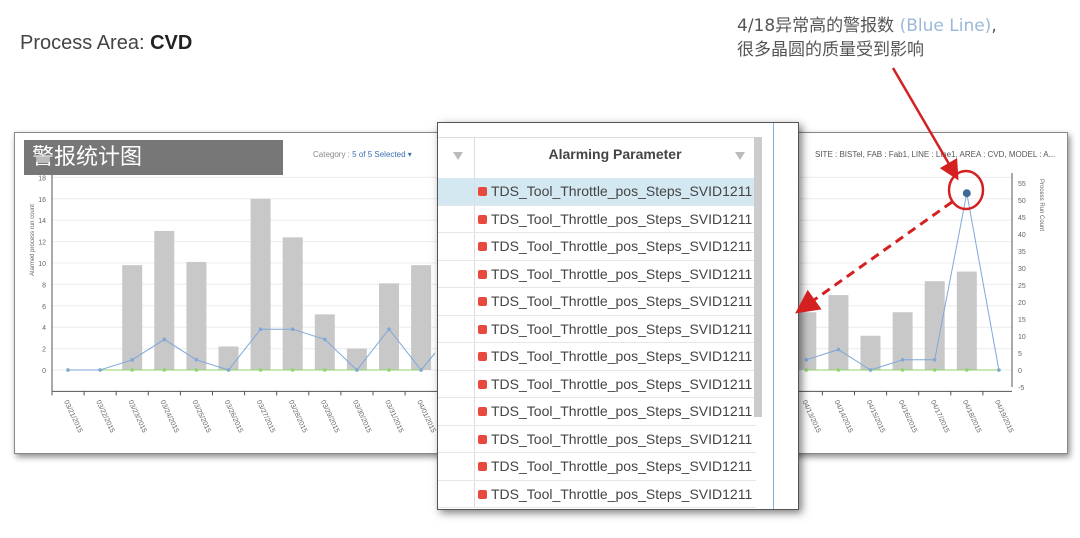 The width and height of the screenshot is (1080, 538). Describe the element at coordinates (428, 361) in the screenshot. I see `series-line` at that location.